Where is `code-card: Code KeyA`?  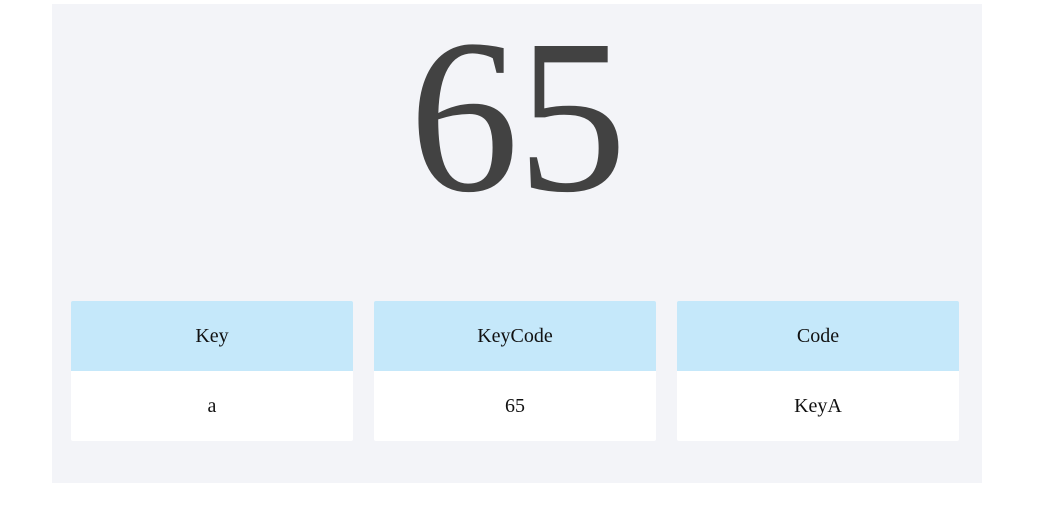
code-card: Code KeyA is located at coordinates (818, 371).